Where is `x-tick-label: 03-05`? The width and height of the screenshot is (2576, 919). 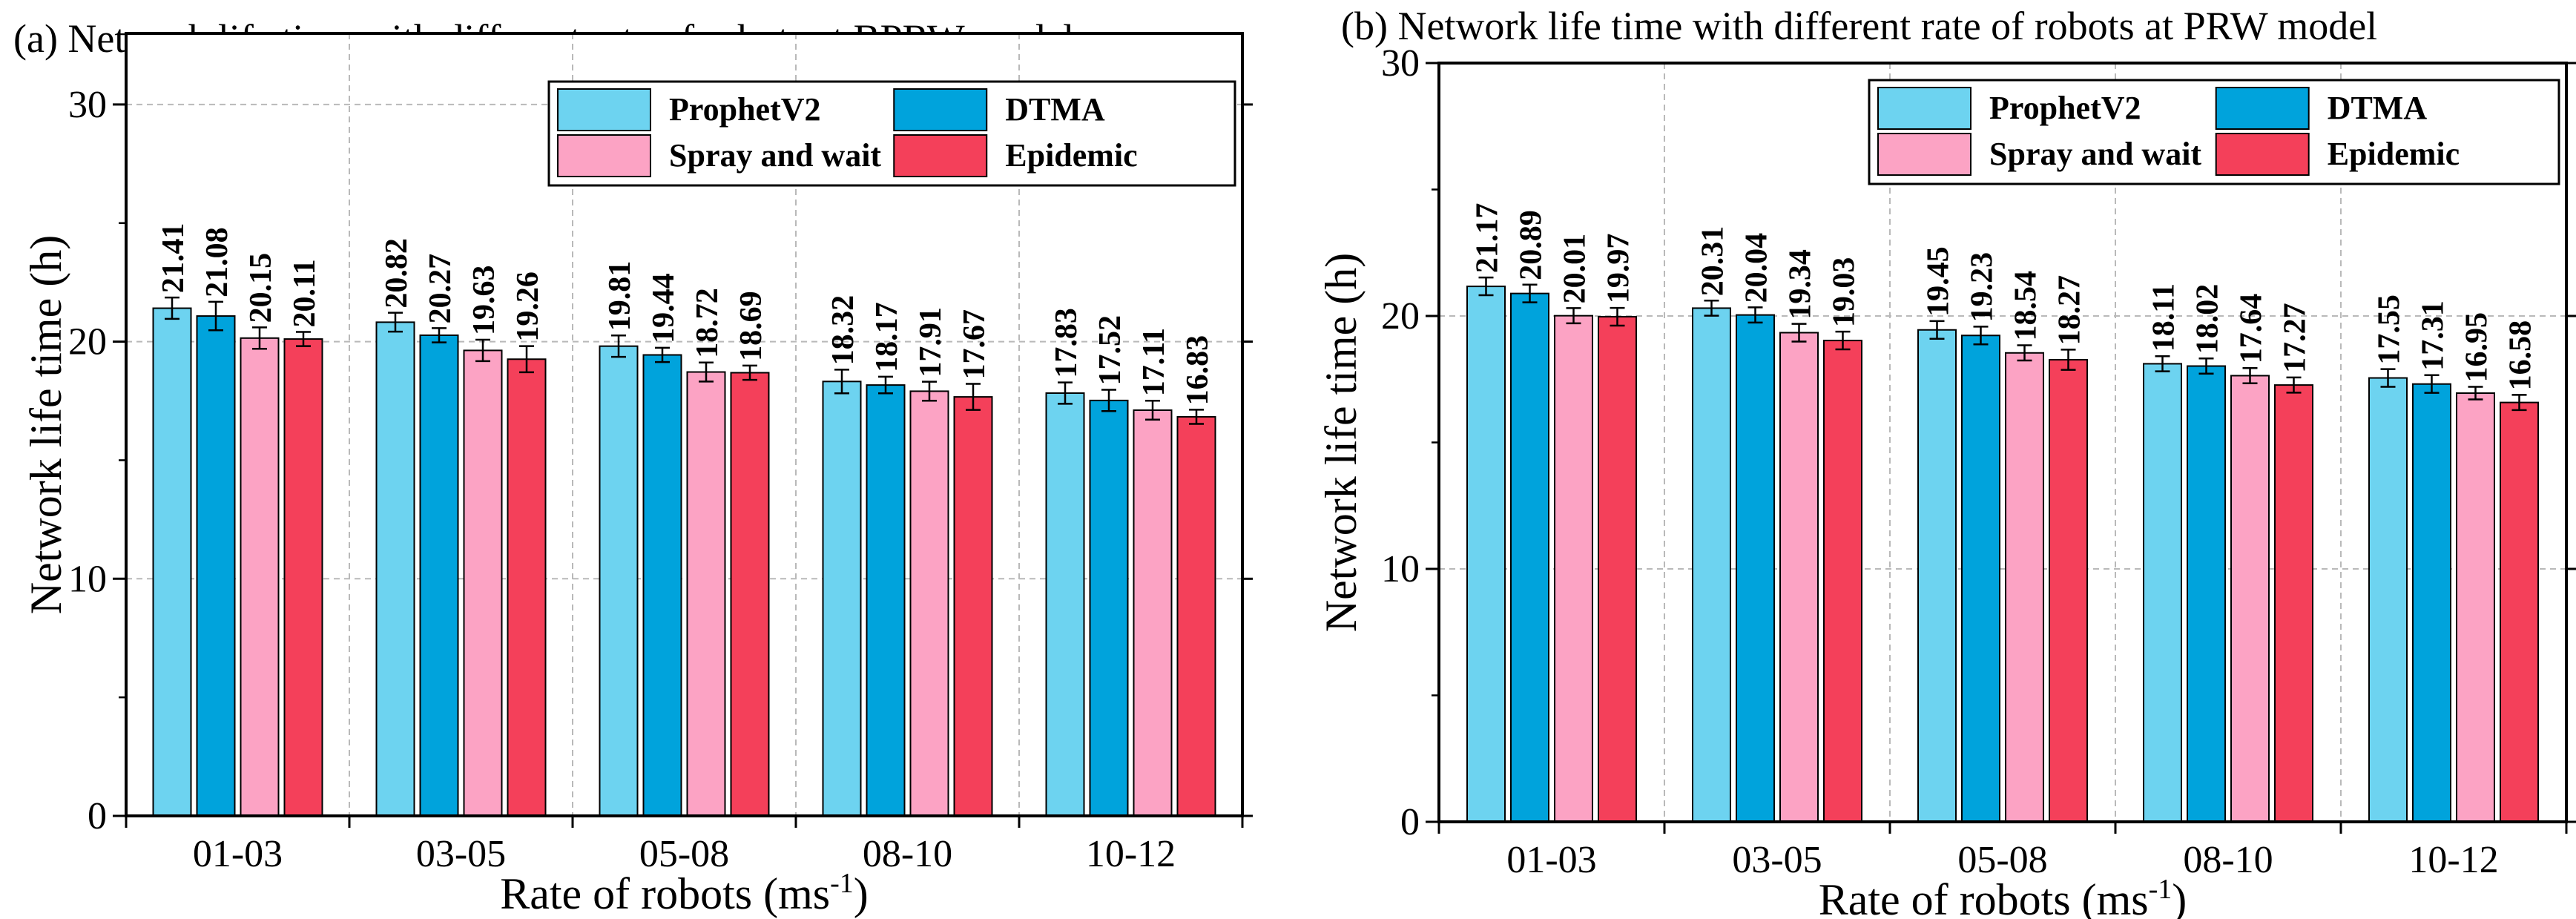
x-tick-label: 03-05 is located at coordinates (1777, 860).